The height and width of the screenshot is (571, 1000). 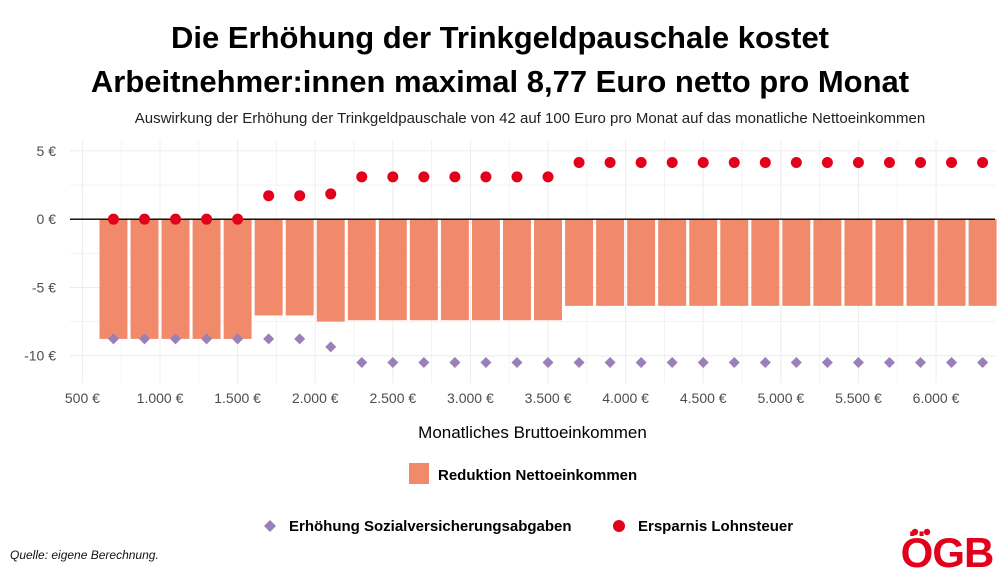 I want to click on legend-label-net-income-reduction: Reduktion Nettoeinkommen, so click(x=537, y=475).